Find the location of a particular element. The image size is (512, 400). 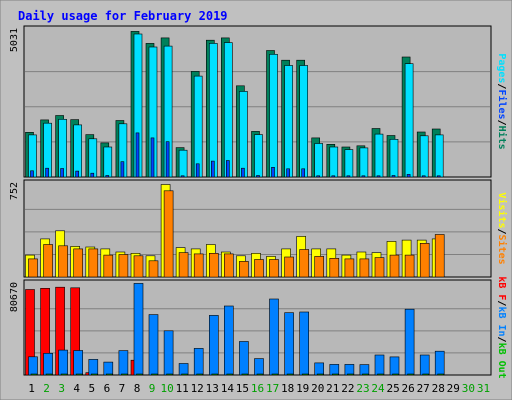

x-tick-label-day-9: 9 is located at coordinates (152, 388).